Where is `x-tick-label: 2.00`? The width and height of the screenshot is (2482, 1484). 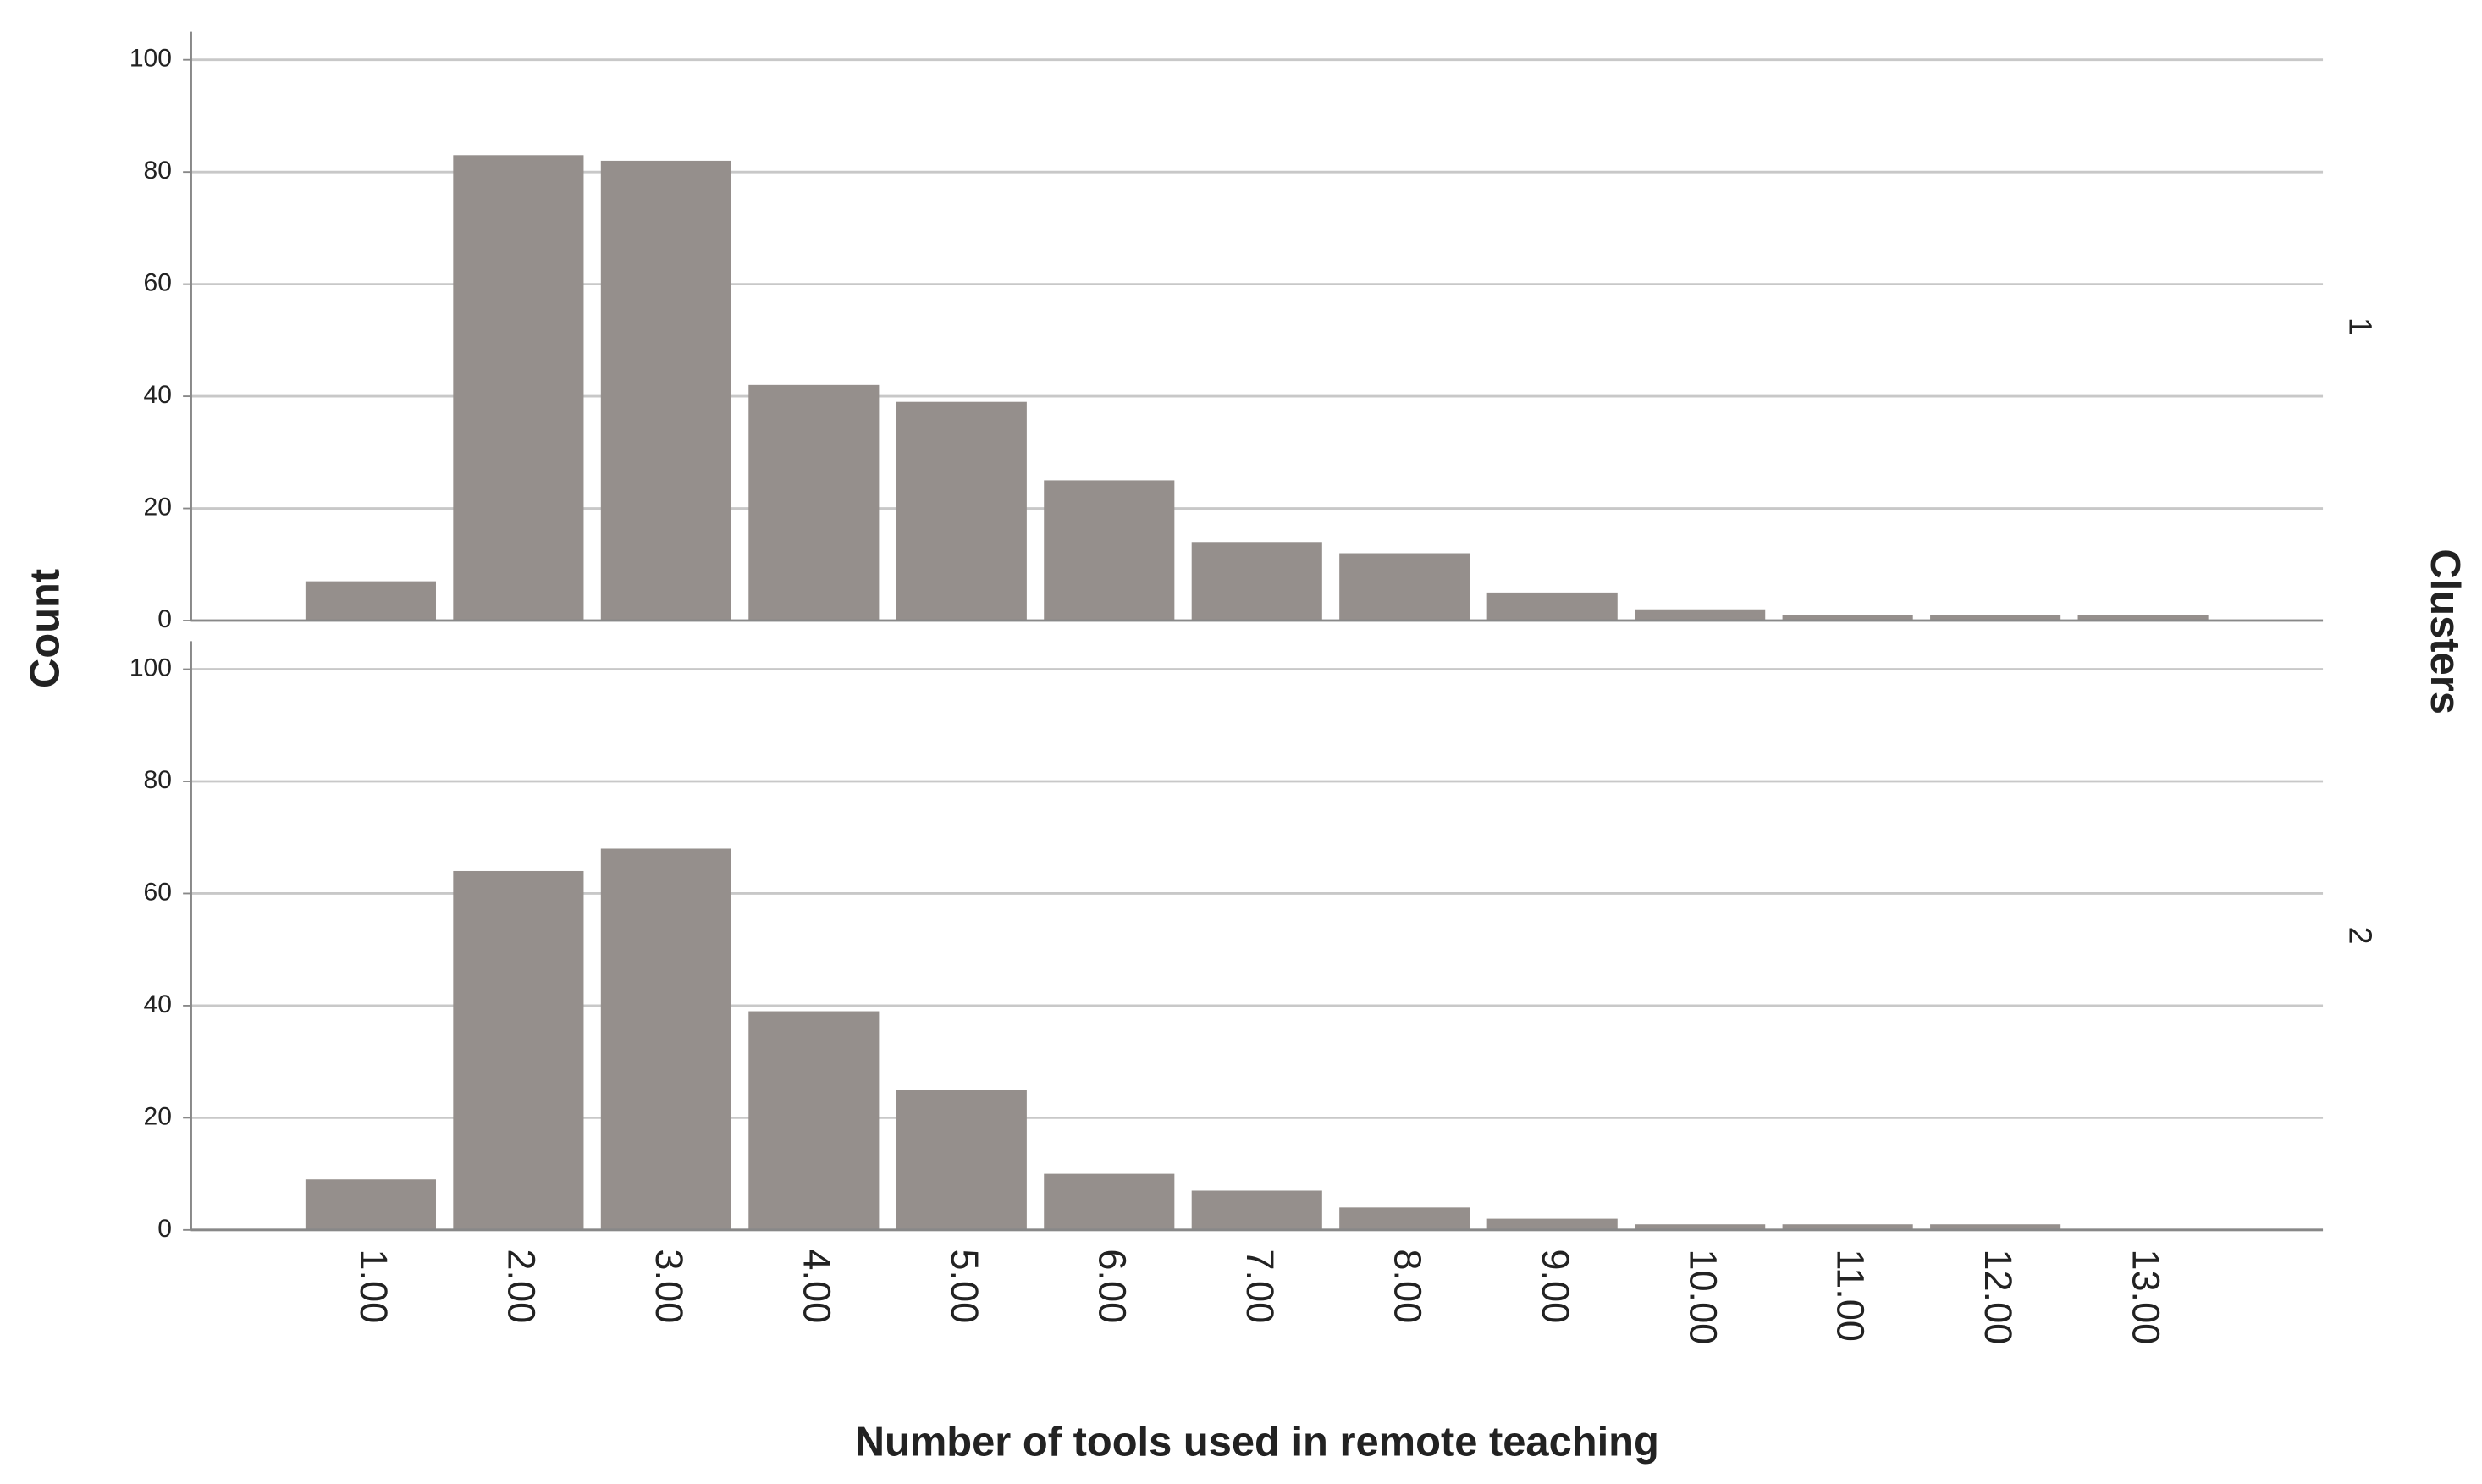 x-tick-label: 2.00 is located at coordinates (521, 1286).